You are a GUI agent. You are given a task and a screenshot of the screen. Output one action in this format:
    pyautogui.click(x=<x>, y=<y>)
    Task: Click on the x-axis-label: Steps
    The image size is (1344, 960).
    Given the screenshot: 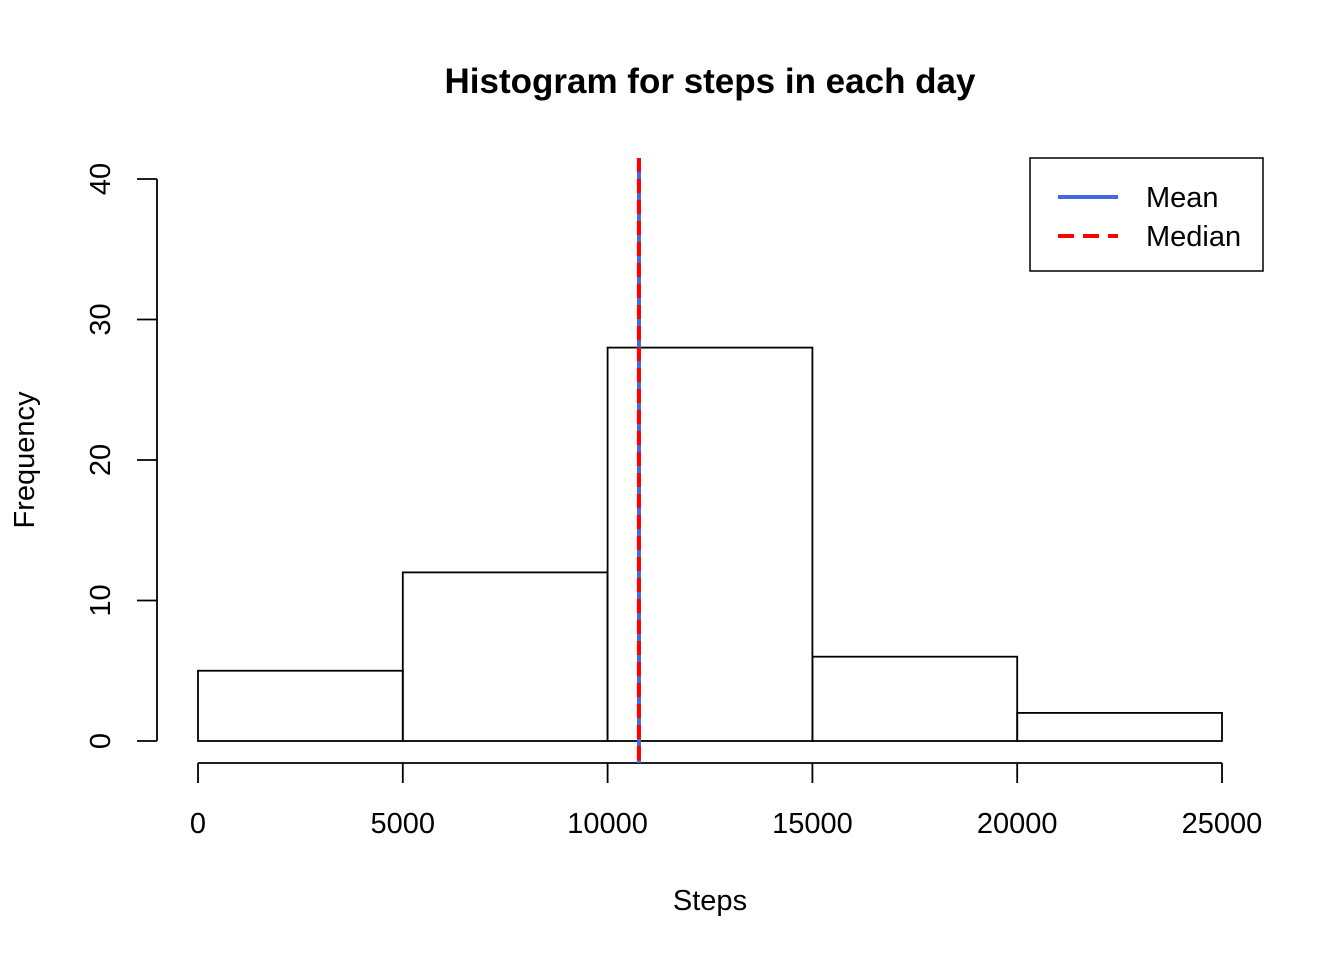 What is the action you would take?
    pyautogui.click(x=710, y=901)
    